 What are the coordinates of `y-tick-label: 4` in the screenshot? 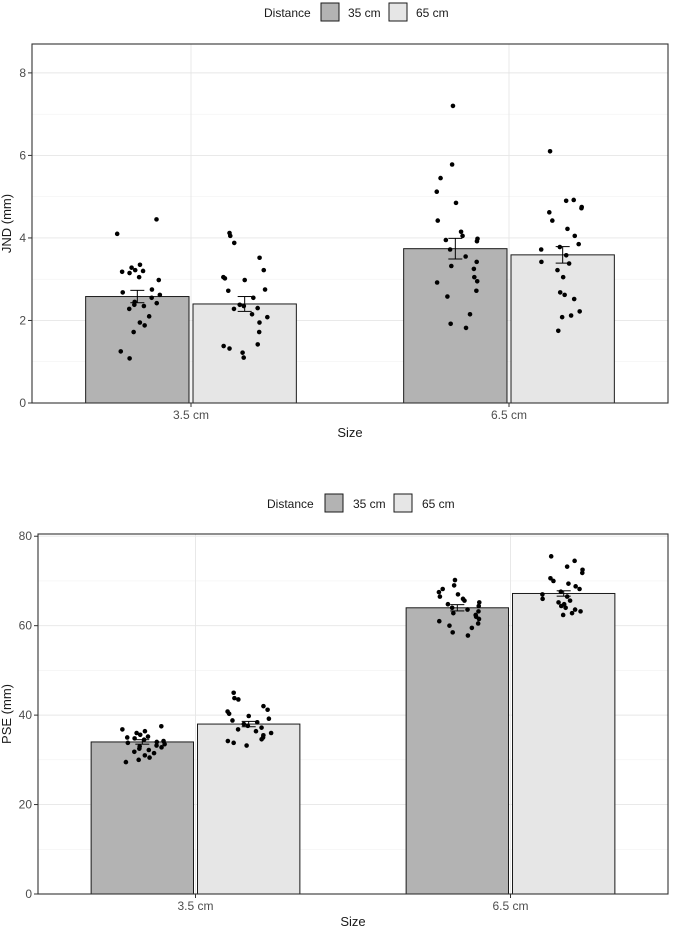 It's located at (22, 238).